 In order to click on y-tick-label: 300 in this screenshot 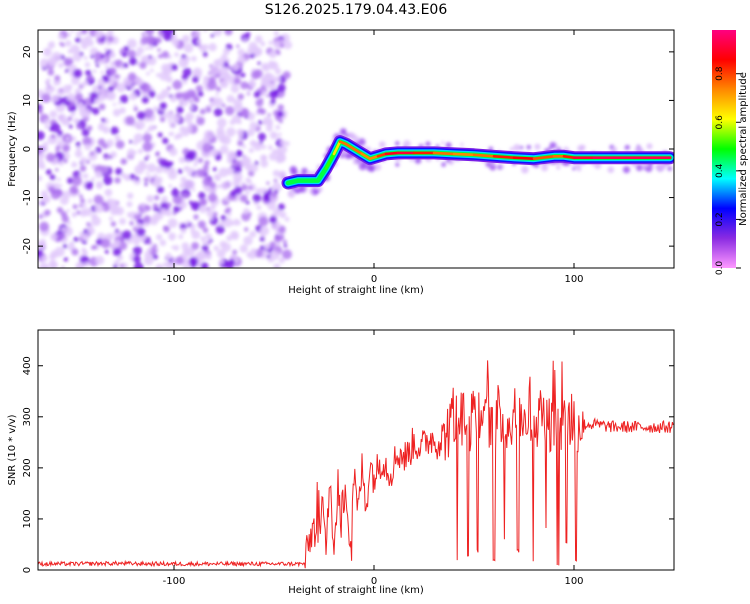, I will do `click(27, 416)`.